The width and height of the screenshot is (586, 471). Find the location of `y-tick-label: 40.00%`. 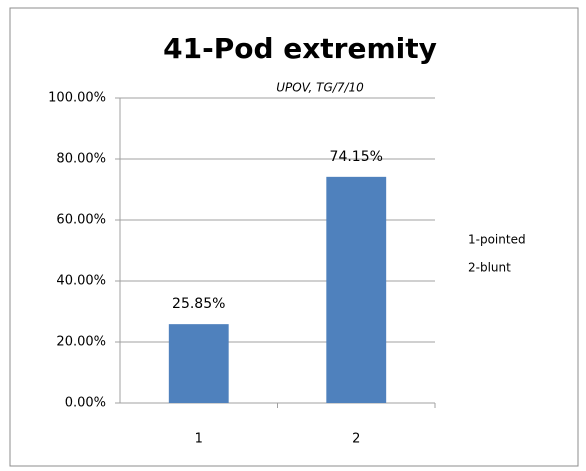

y-tick-label: 40.00% is located at coordinates (81, 281).